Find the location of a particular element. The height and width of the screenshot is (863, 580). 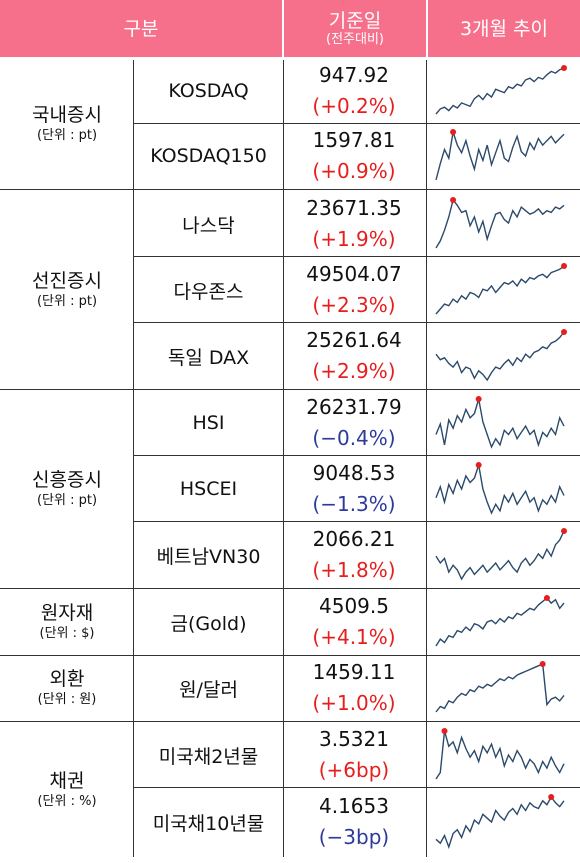

row-name: 원/달러 is located at coordinates (208, 689).